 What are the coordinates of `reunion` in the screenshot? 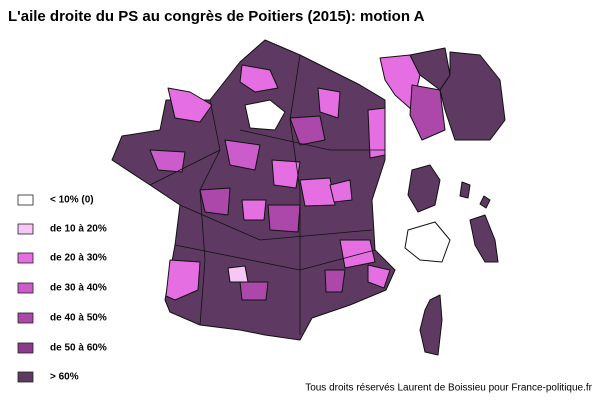 It's located at (427, 242).